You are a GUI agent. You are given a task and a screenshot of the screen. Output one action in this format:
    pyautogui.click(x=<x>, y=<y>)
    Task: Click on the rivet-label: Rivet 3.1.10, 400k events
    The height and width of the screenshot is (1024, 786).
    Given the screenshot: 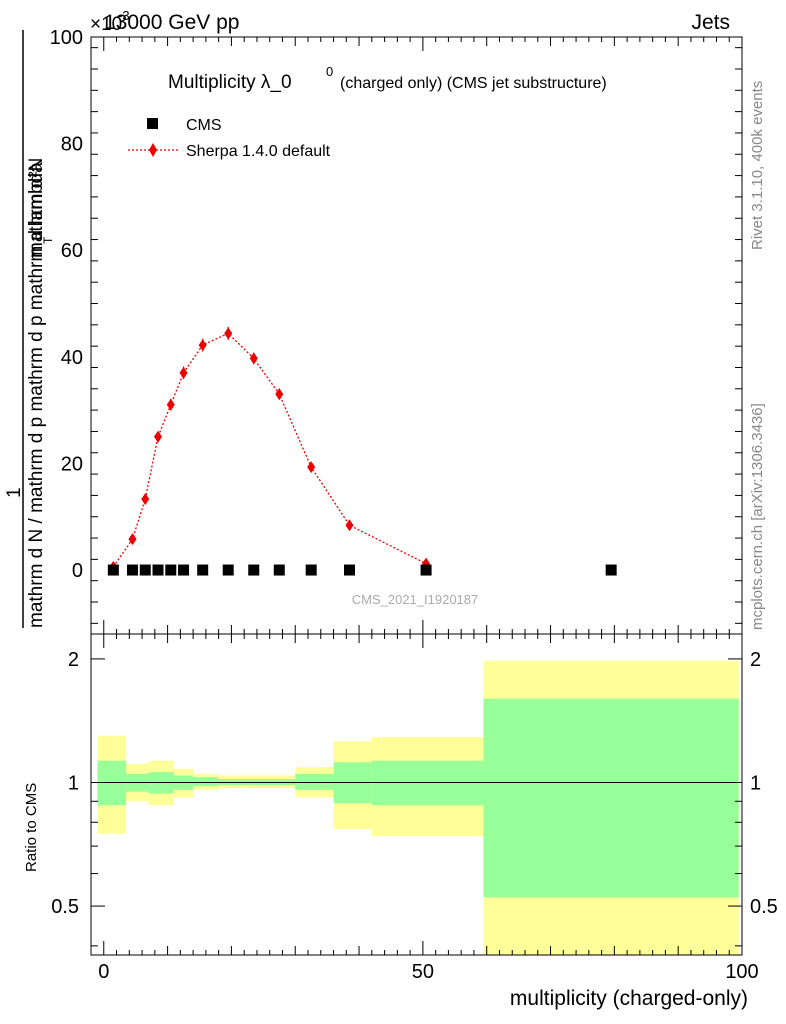 What is the action you would take?
    pyautogui.click(x=757, y=165)
    